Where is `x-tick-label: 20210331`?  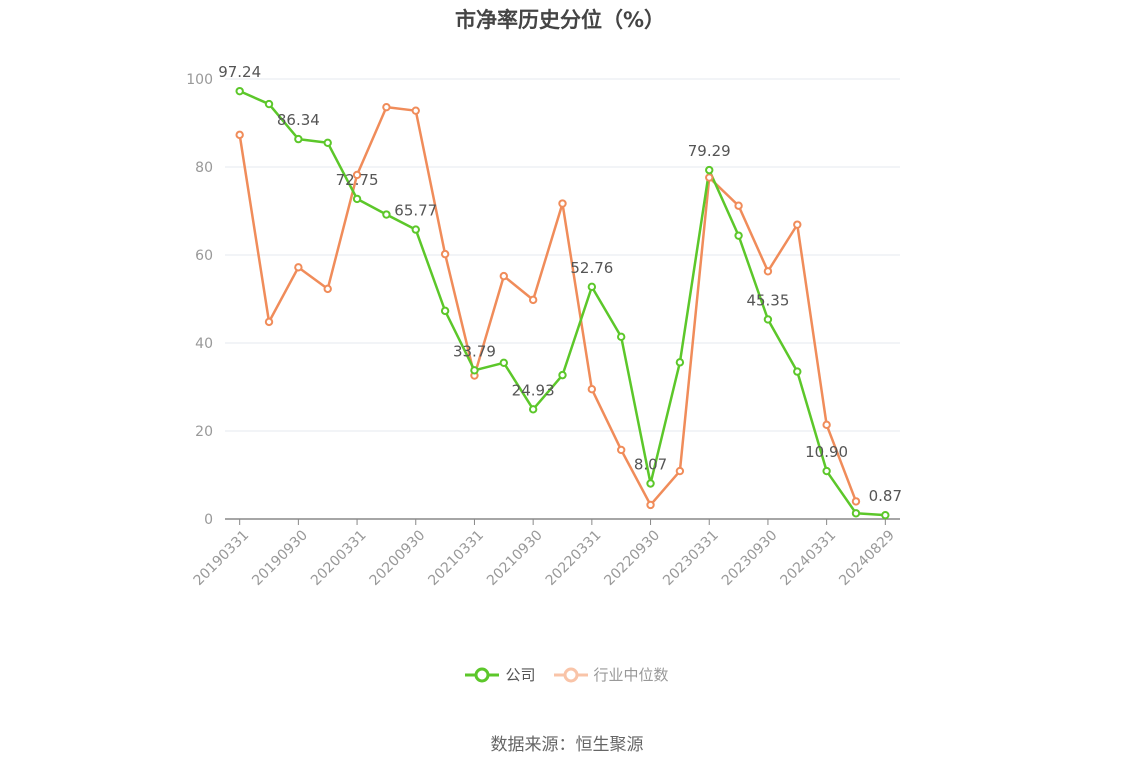
x-tick-label: 20210331 is located at coordinates (456, 558).